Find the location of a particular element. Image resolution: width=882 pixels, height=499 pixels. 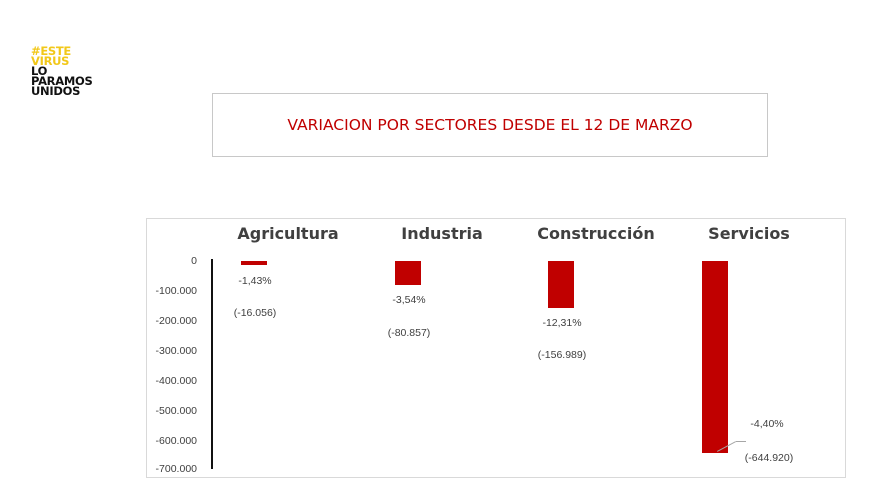

y-tick: -100.000 is located at coordinates (176, 291).